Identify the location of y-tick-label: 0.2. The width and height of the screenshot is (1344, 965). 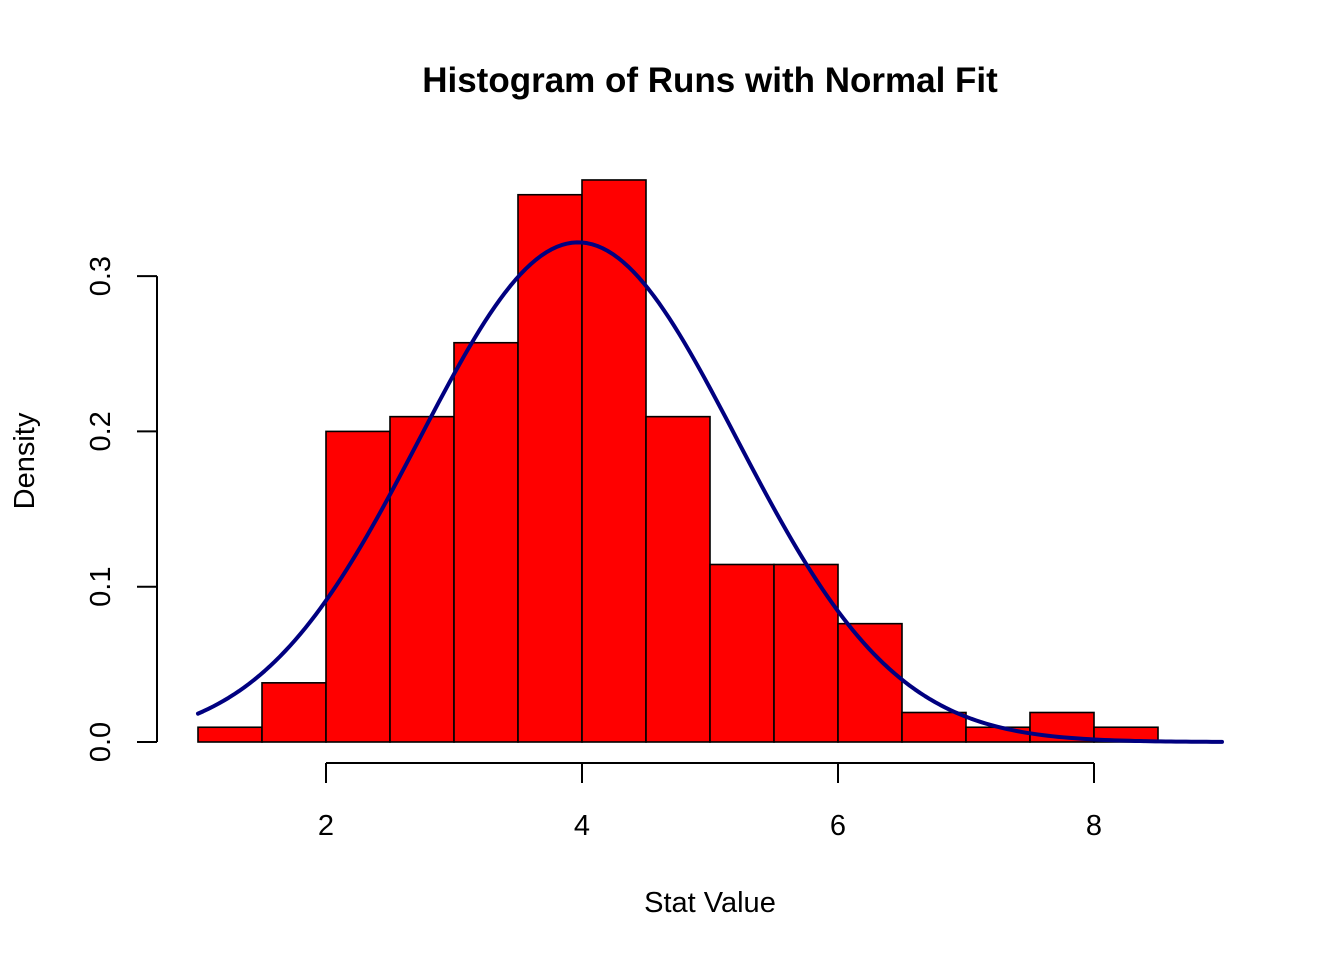
(101, 431).